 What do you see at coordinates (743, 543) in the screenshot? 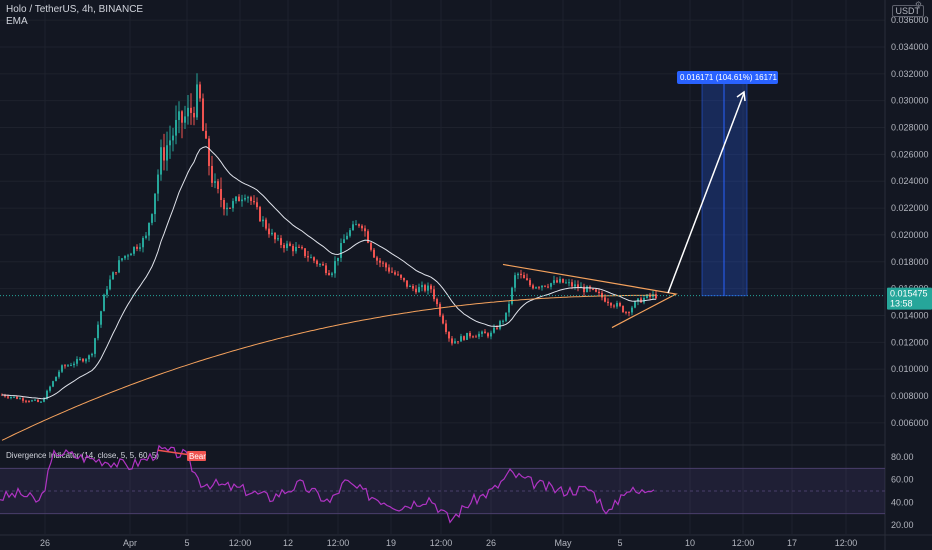
I see `time-tick: 12:00` at bounding box center [743, 543].